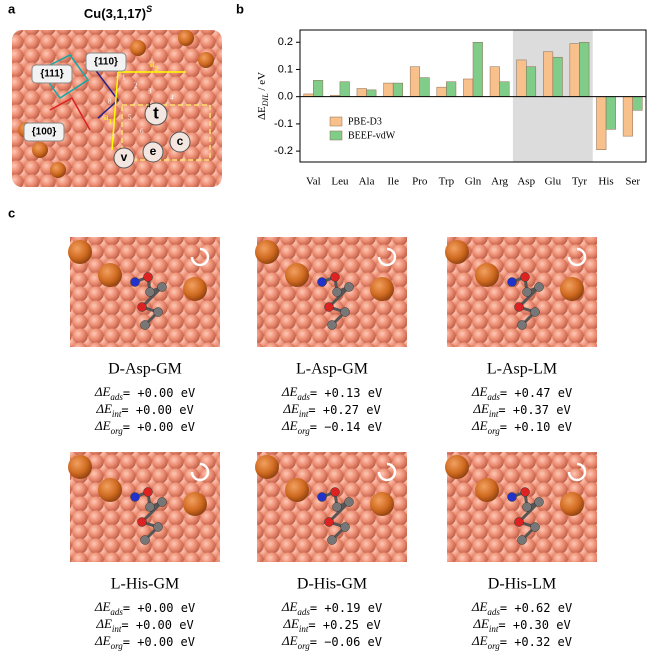 This screenshot has height=654, width=661. What do you see at coordinates (536, 642) in the screenshot?
I see `energy-value: = +0.32 eV` at bounding box center [536, 642].